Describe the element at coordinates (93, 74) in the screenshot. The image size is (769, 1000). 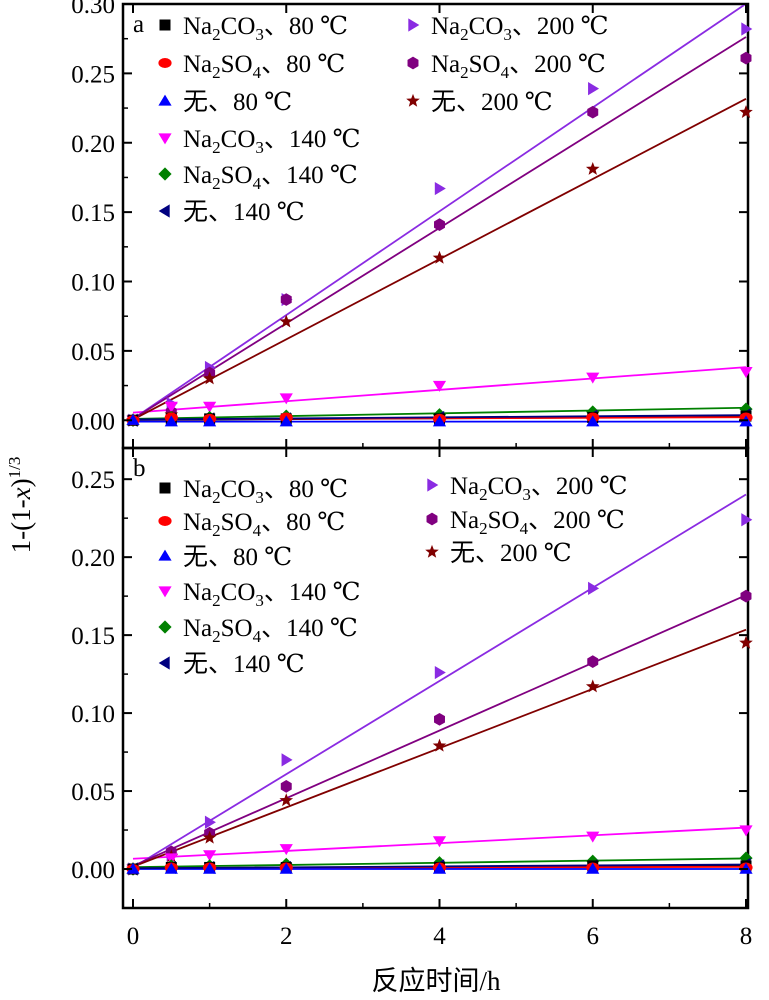
I see `y-tick-label: 0.25` at that location.